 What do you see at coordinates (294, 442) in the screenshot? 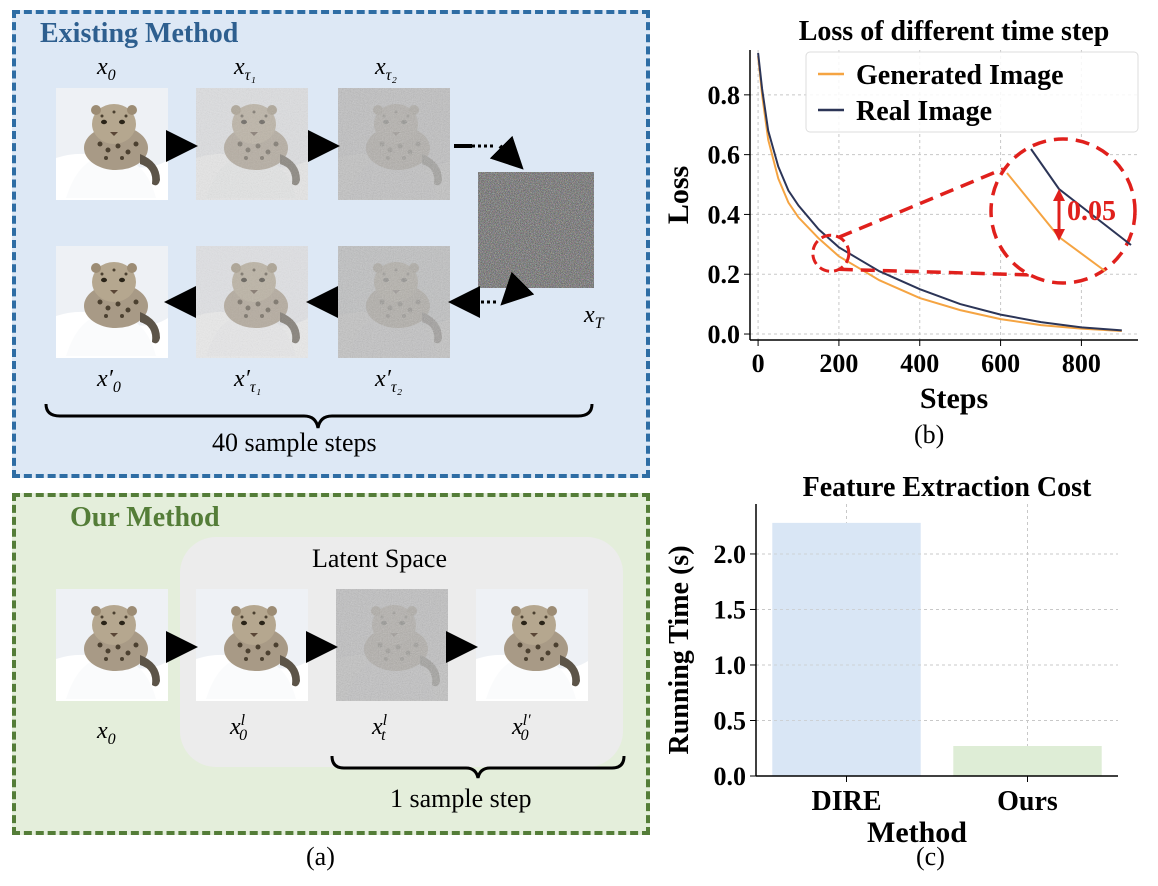
I see `existing-steps-caption: 40 sample steps` at bounding box center [294, 442].